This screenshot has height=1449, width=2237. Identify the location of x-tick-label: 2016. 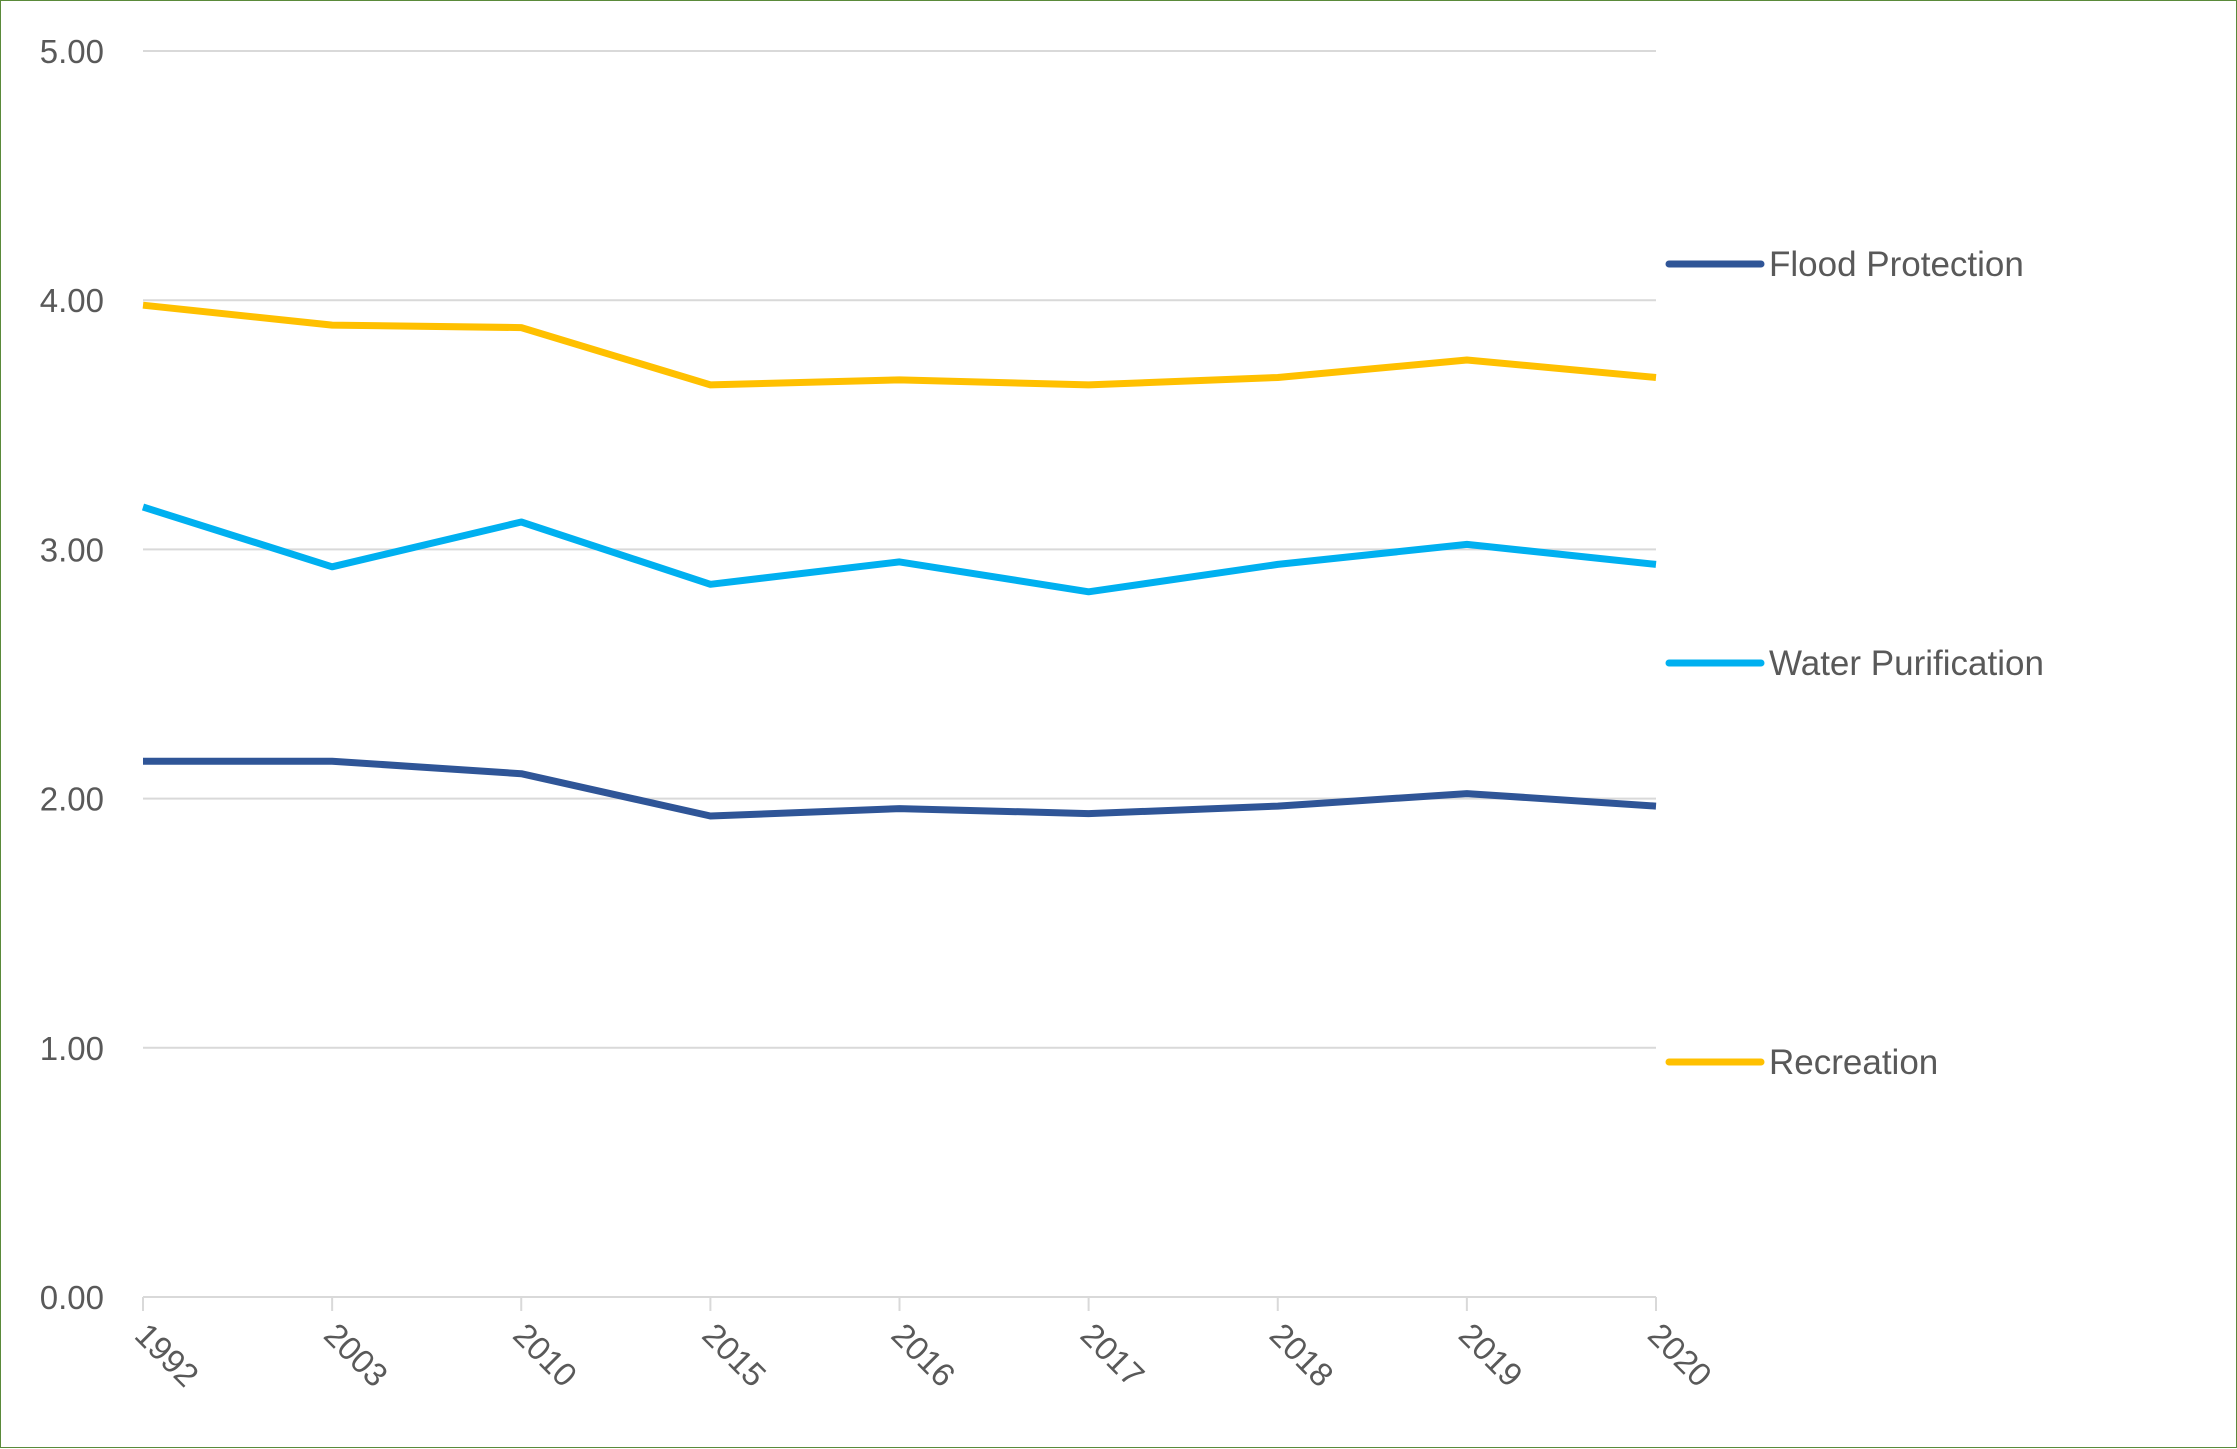
(924, 1355).